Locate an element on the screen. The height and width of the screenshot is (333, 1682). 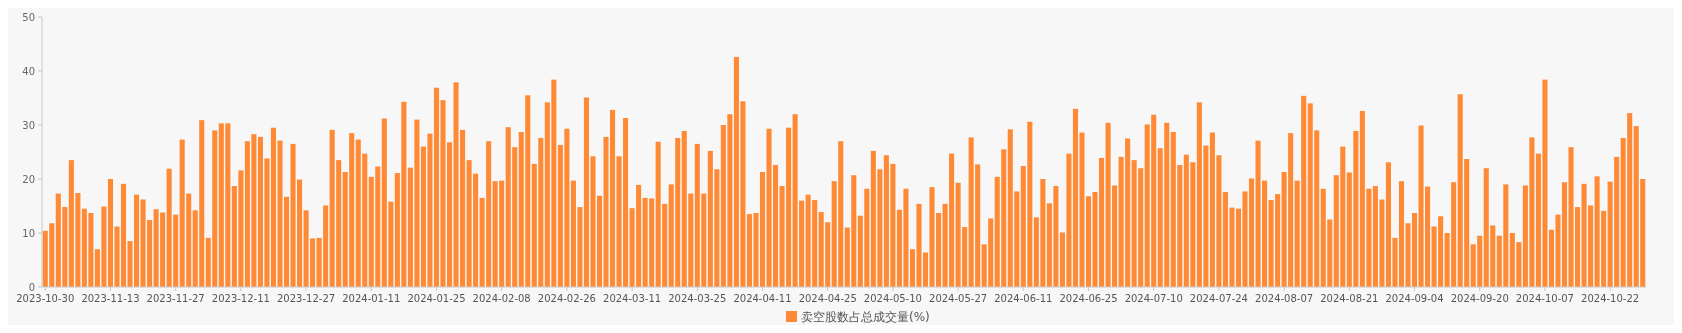
x-tick-label: 2023-10-30 is located at coordinates (45, 298).